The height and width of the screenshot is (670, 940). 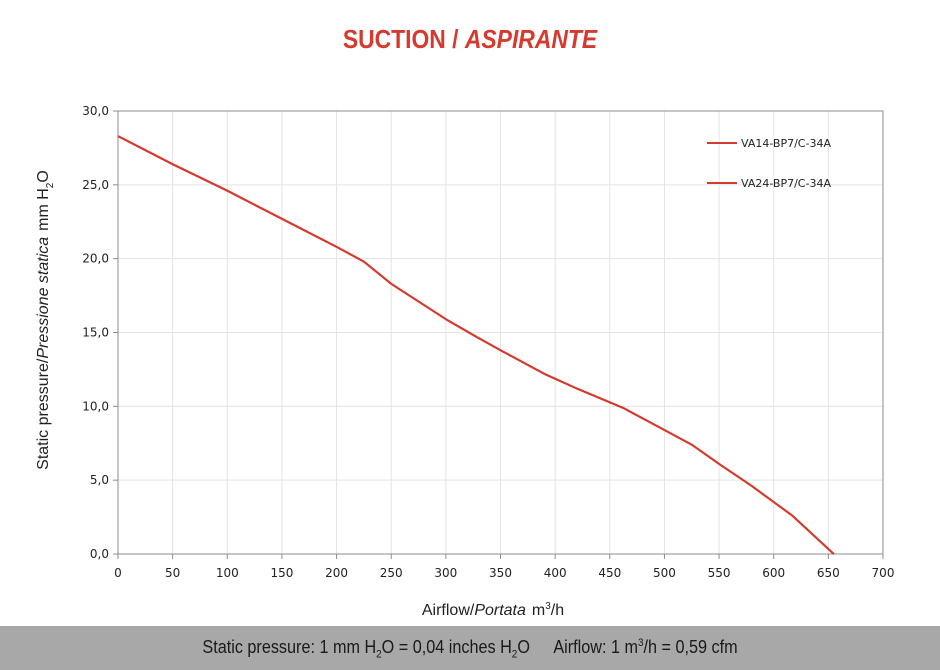 I want to click on x-tick-label: 300, so click(x=445, y=573).